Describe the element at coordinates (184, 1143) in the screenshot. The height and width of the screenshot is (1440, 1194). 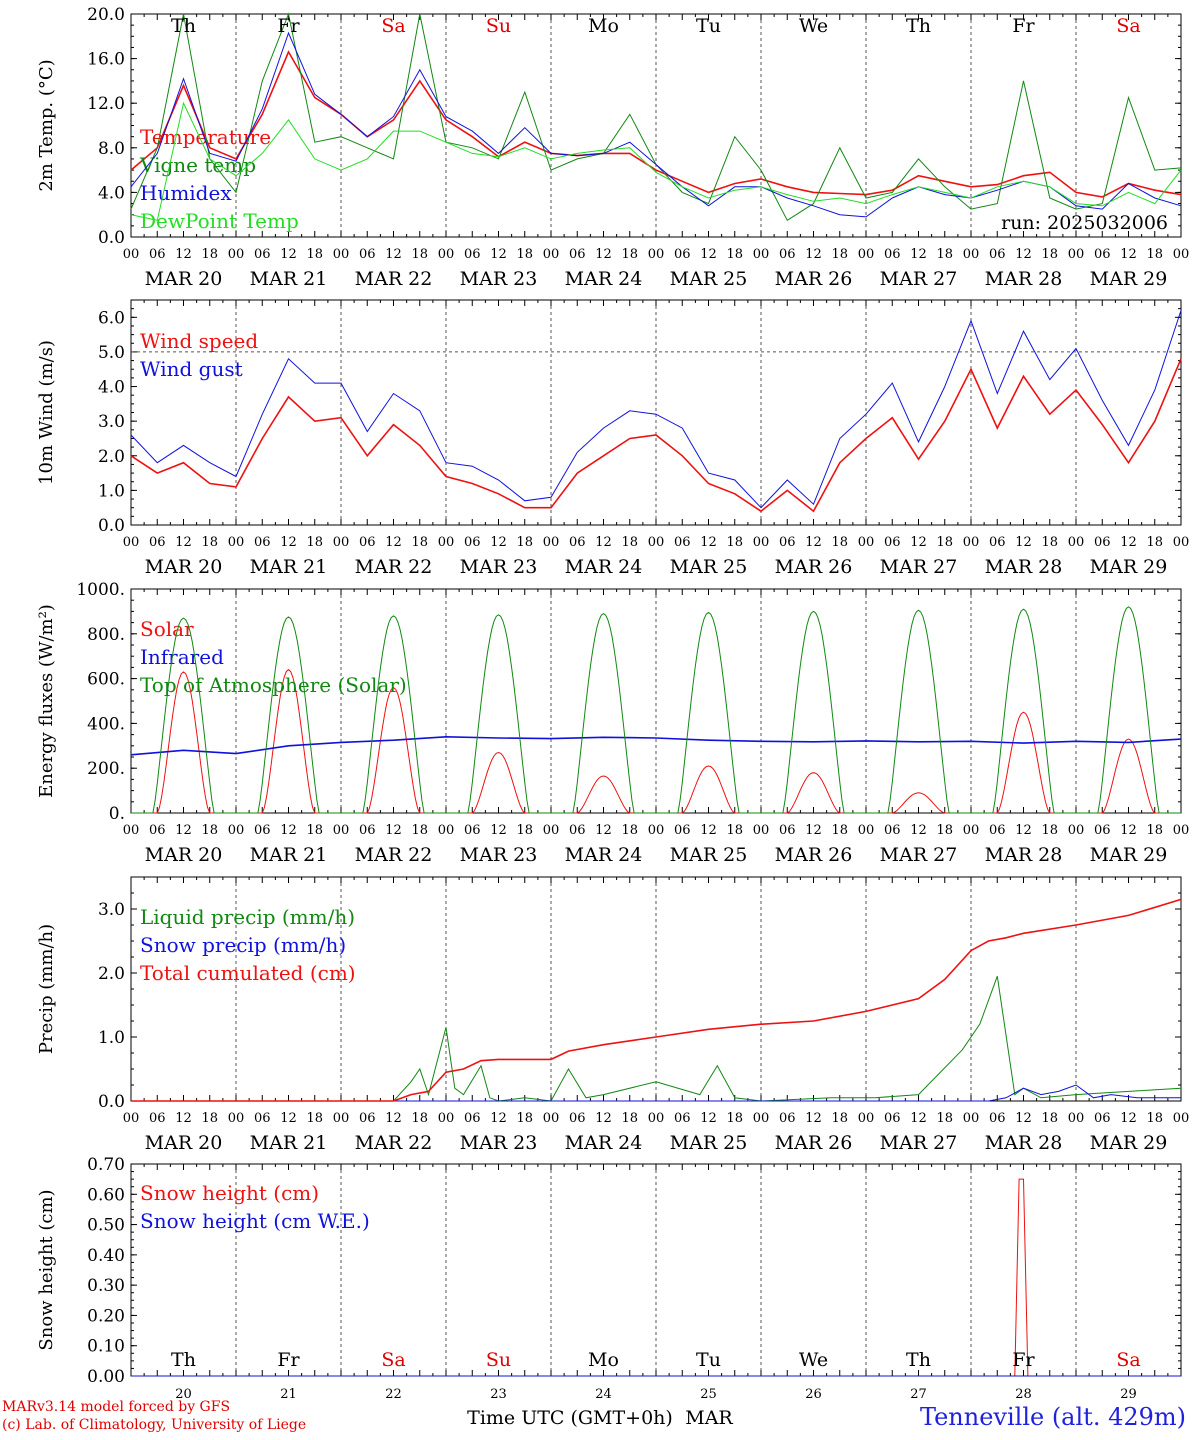
I see `x-date-label: MAR 20` at that location.